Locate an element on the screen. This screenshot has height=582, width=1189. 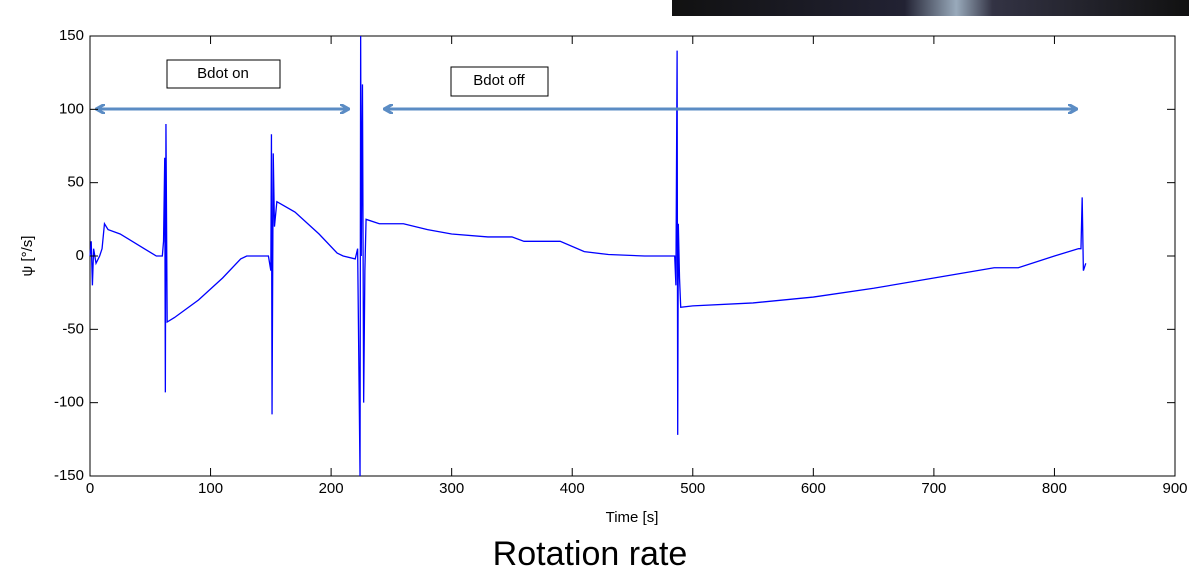
photo-fragment is located at coordinates (930, 8).